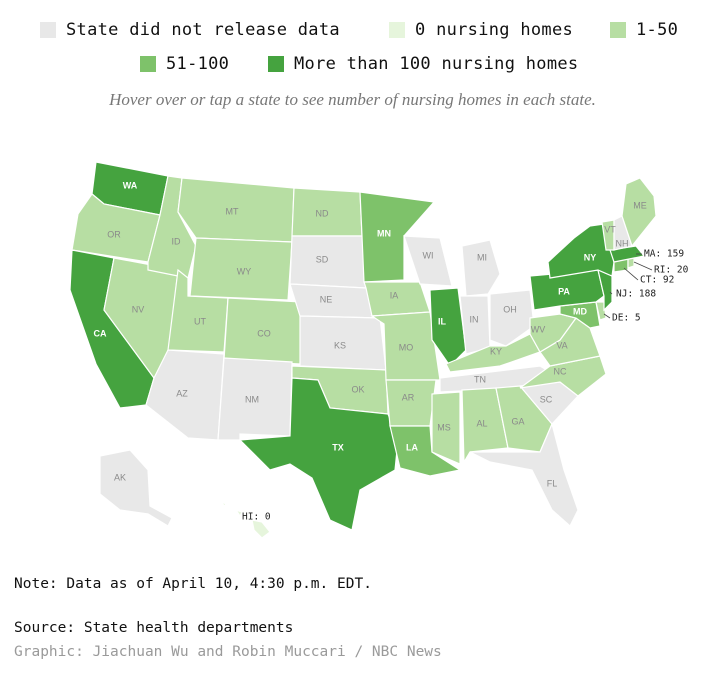  I want to click on state-label-NH: NH, so click(622, 243).